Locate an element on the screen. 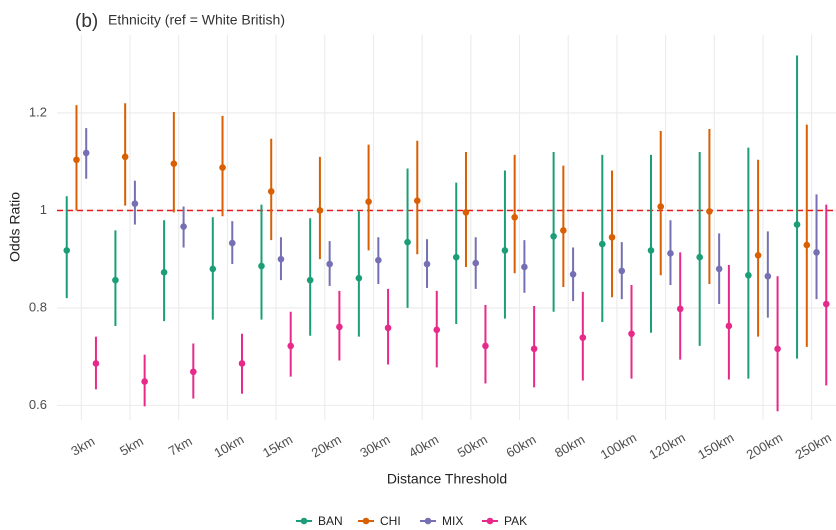  legend: BAN CHI MIX PAK is located at coordinates (411, 521).